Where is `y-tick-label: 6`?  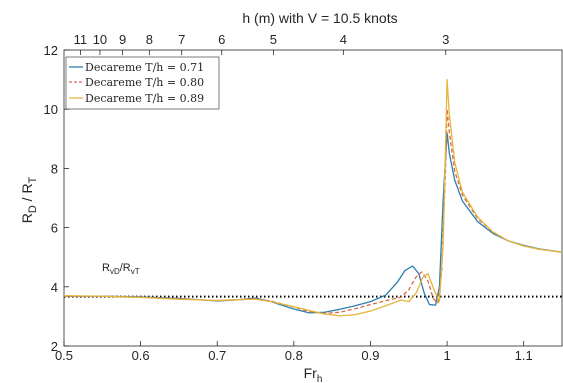
y-tick-label: 6 is located at coordinates (54, 228).